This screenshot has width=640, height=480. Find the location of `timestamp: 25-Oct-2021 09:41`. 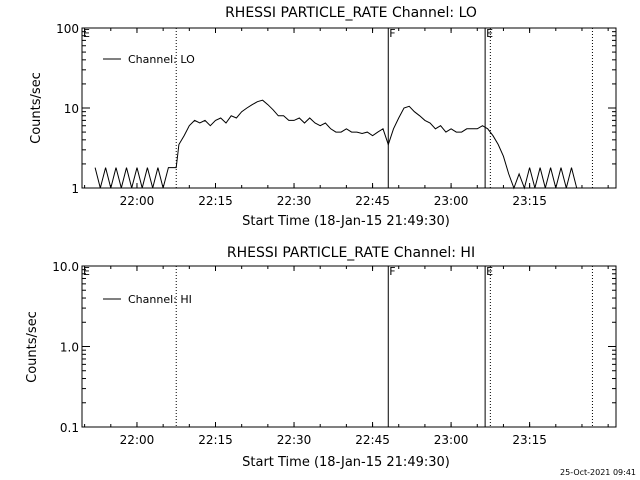

timestamp: 25-Oct-2021 09:41 is located at coordinates (598, 472).